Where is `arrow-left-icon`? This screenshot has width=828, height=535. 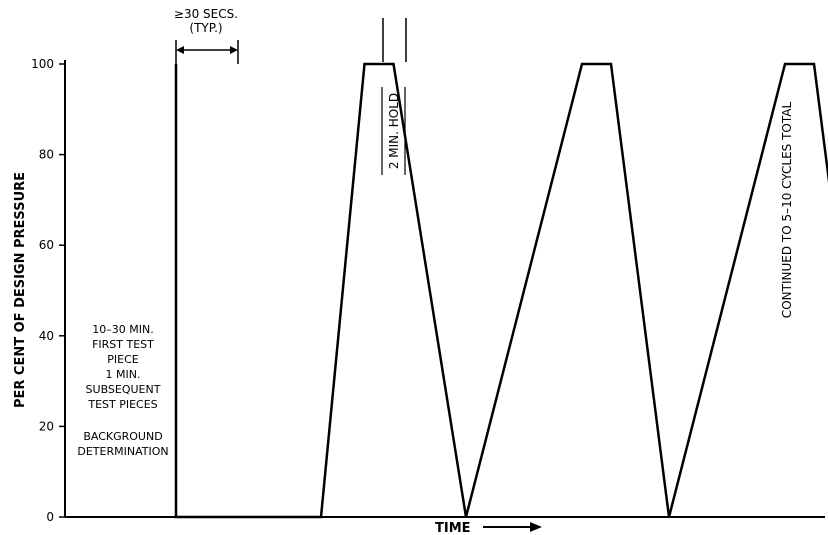
arrow-left-icon is located at coordinates (180, 50).